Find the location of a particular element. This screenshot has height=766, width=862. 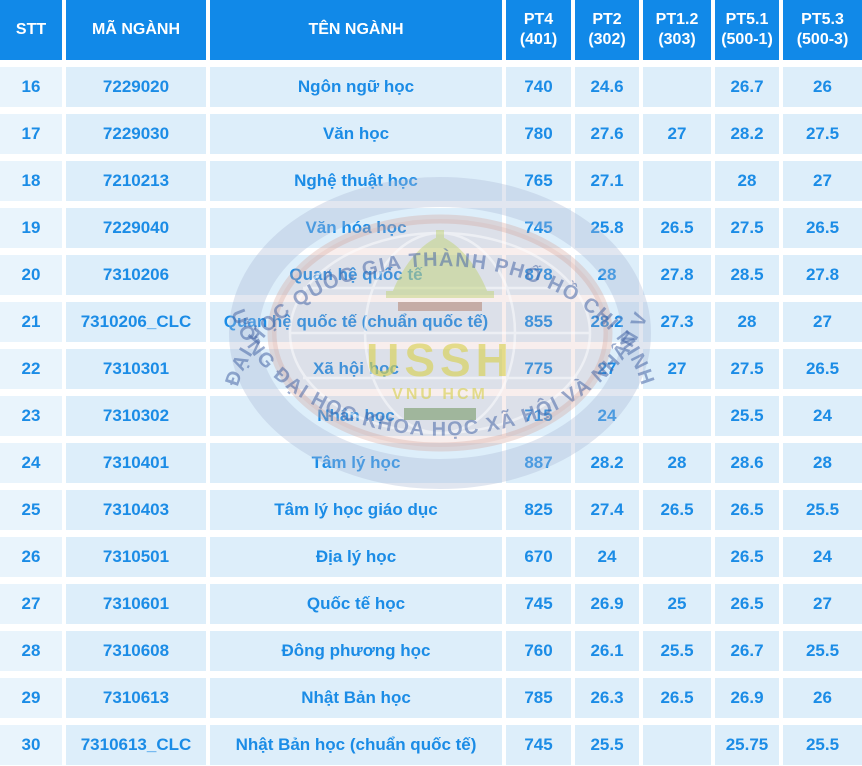

header-stt: STT is located at coordinates (31, 30).